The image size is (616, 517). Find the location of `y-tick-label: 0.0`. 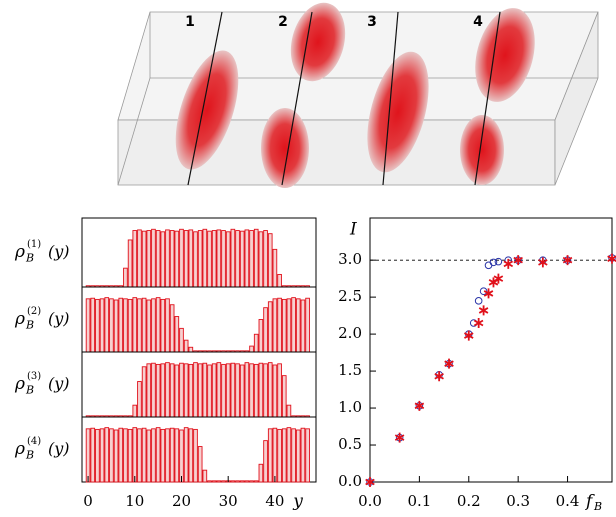

y-tick-label: 0.0 is located at coordinates (350, 481).